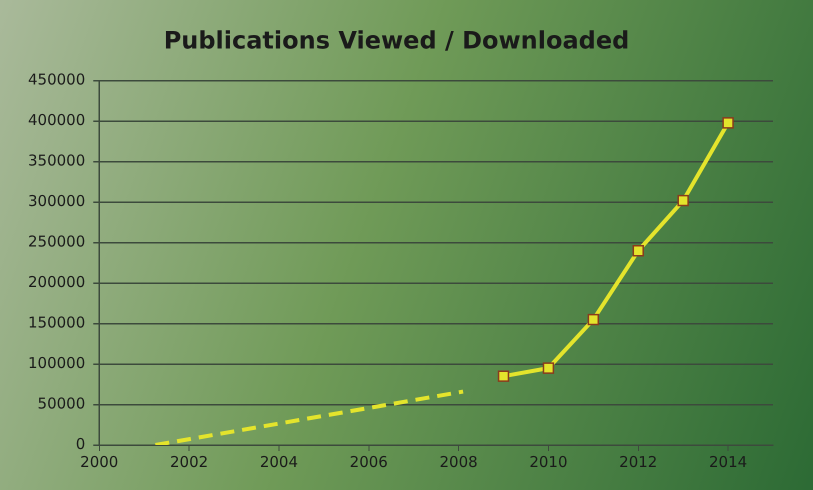 The height and width of the screenshot is (490, 813). Describe the element at coordinates (279, 461) in the screenshot. I see `x-tick-label: 2004` at that location.